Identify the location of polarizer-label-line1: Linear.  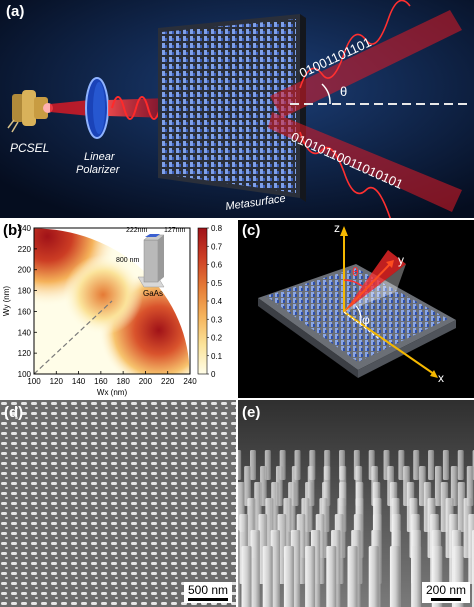
(100, 157).